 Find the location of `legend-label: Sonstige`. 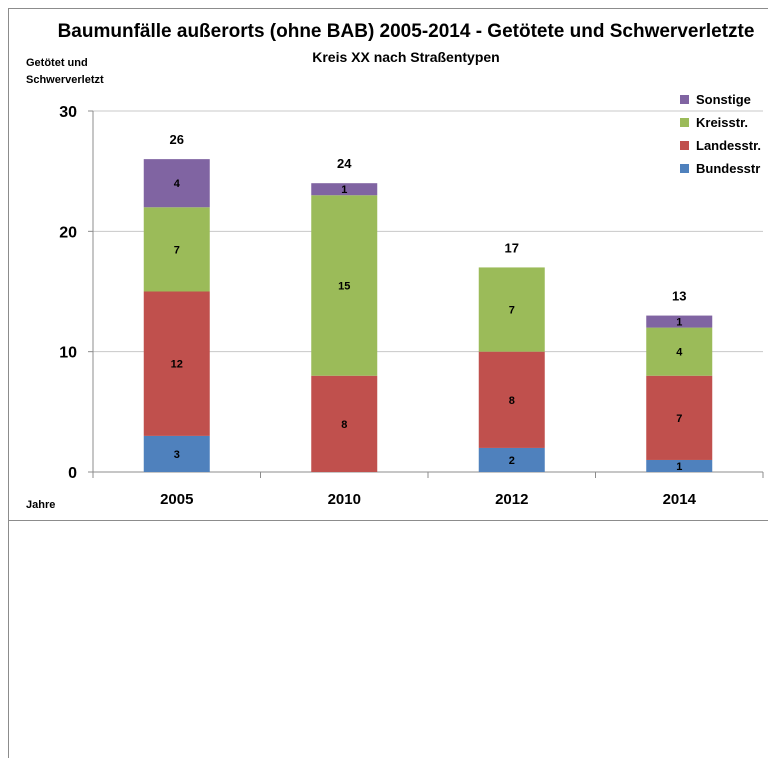

legend-label: Sonstige is located at coordinates (723, 99).